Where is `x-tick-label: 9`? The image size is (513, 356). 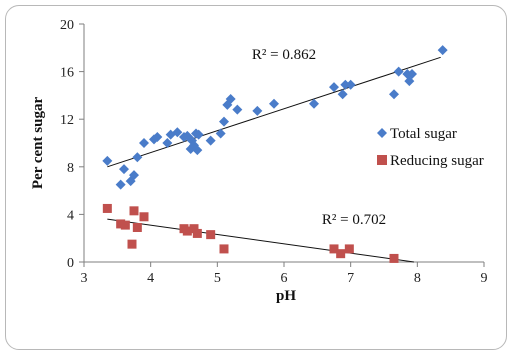
x-tick-label: 9 is located at coordinates (484, 278).